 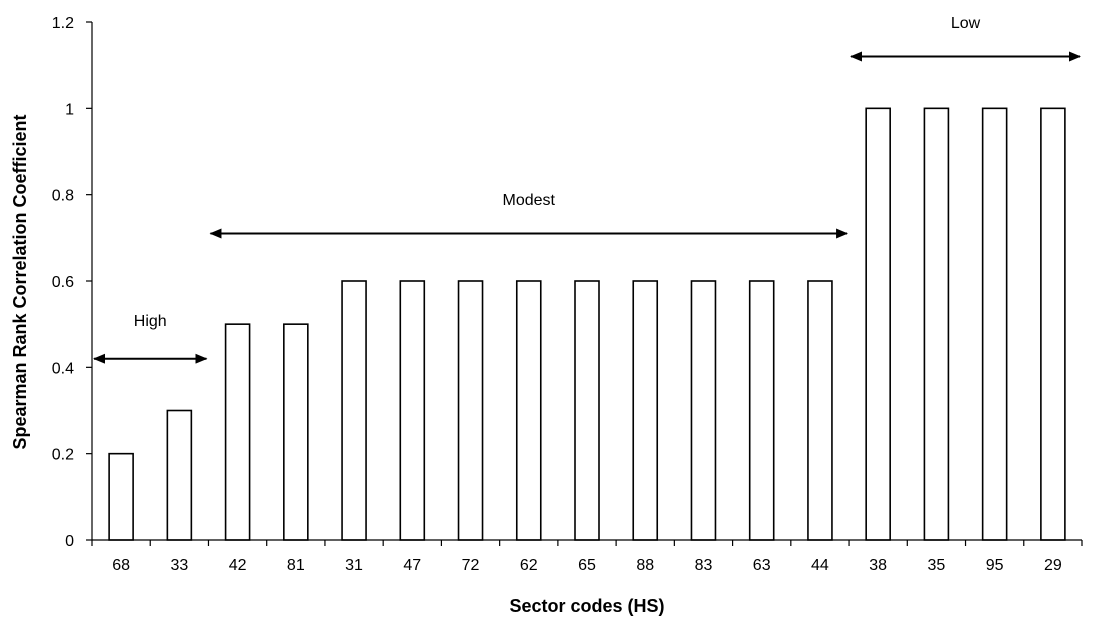 I want to click on y-axis-title: Spearman Rank Correlation Coefficient, so click(x=20, y=281).